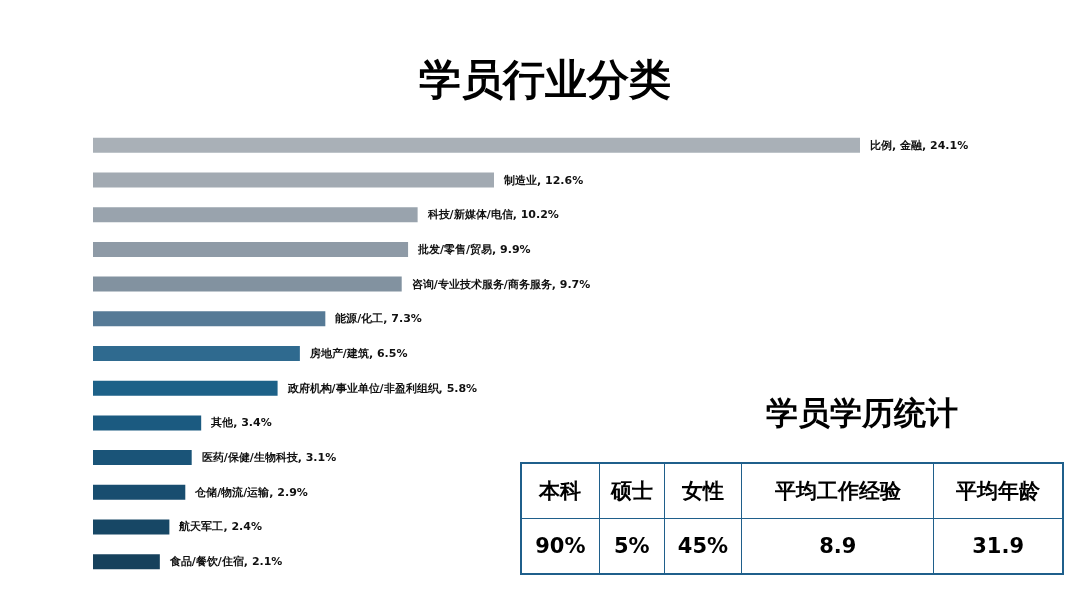  What do you see at coordinates (837, 491) in the screenshot?
I see `category-label: 平均工作经验` at bounding box center [837, 491].